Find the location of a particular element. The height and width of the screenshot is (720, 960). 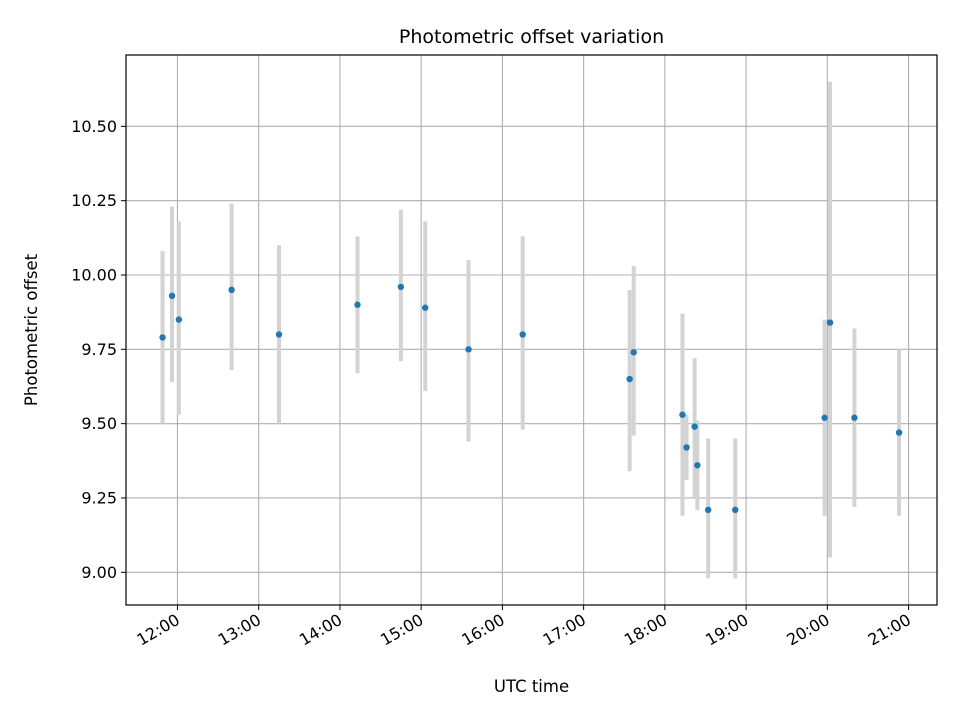

chart-title: Photometric offset variation is located at coordinates (531, 37).